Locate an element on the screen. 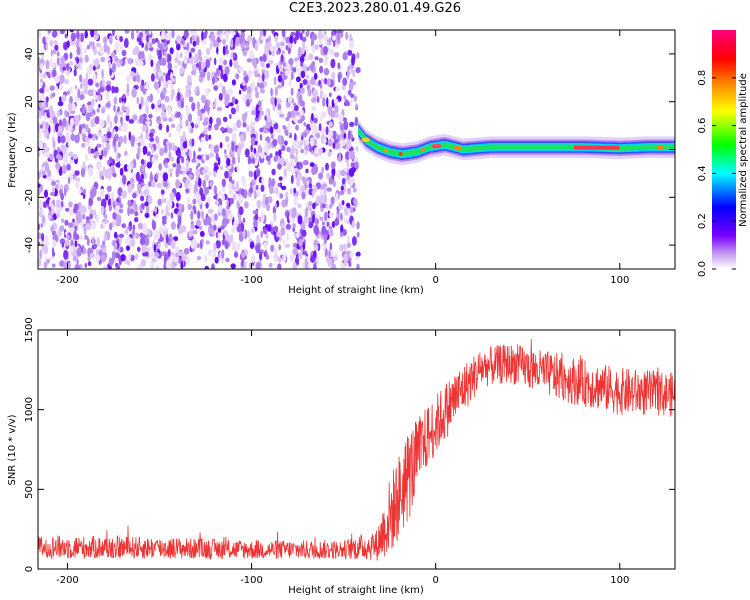  spectrogram-y-tick-label: 0 is located at coordinates (29, 149).